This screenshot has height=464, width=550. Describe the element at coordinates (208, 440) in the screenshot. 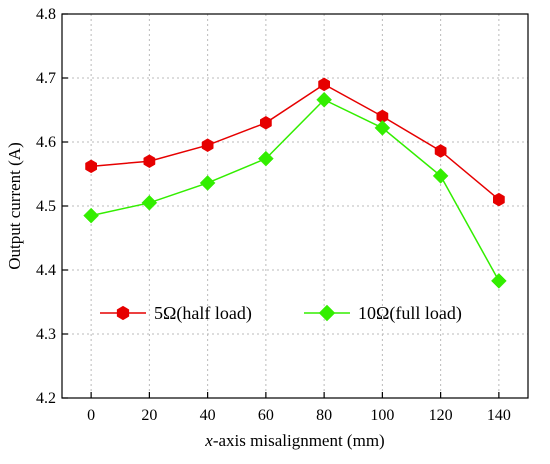

I see `x-axis-label-italic: x` at that location.